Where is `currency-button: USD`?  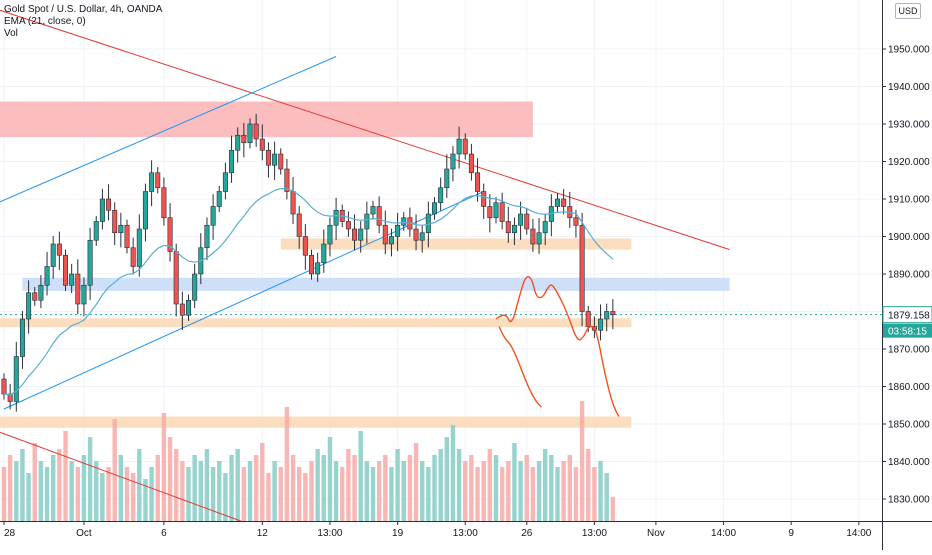
currency-button: USD is located at coordinates (908, 11).